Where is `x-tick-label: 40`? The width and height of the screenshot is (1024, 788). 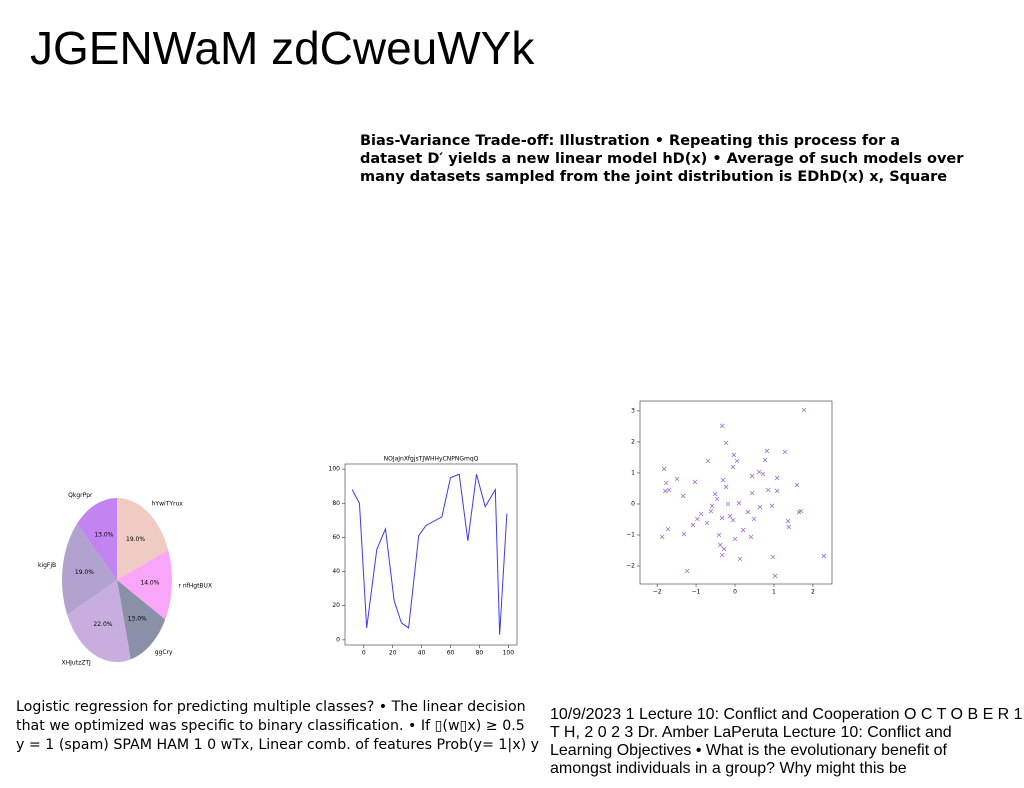 x-tick-label: 40 is located at coordinates (422, 653).